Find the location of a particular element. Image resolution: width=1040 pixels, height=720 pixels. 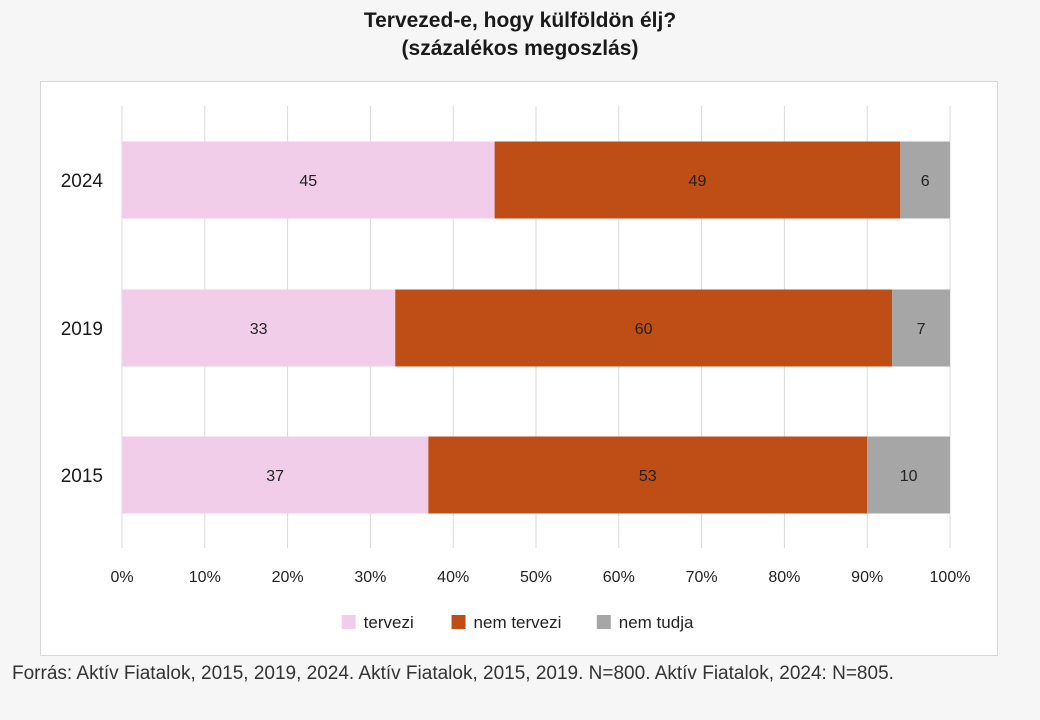

x-tick-label: 100% is located at coordinates (950, 577).